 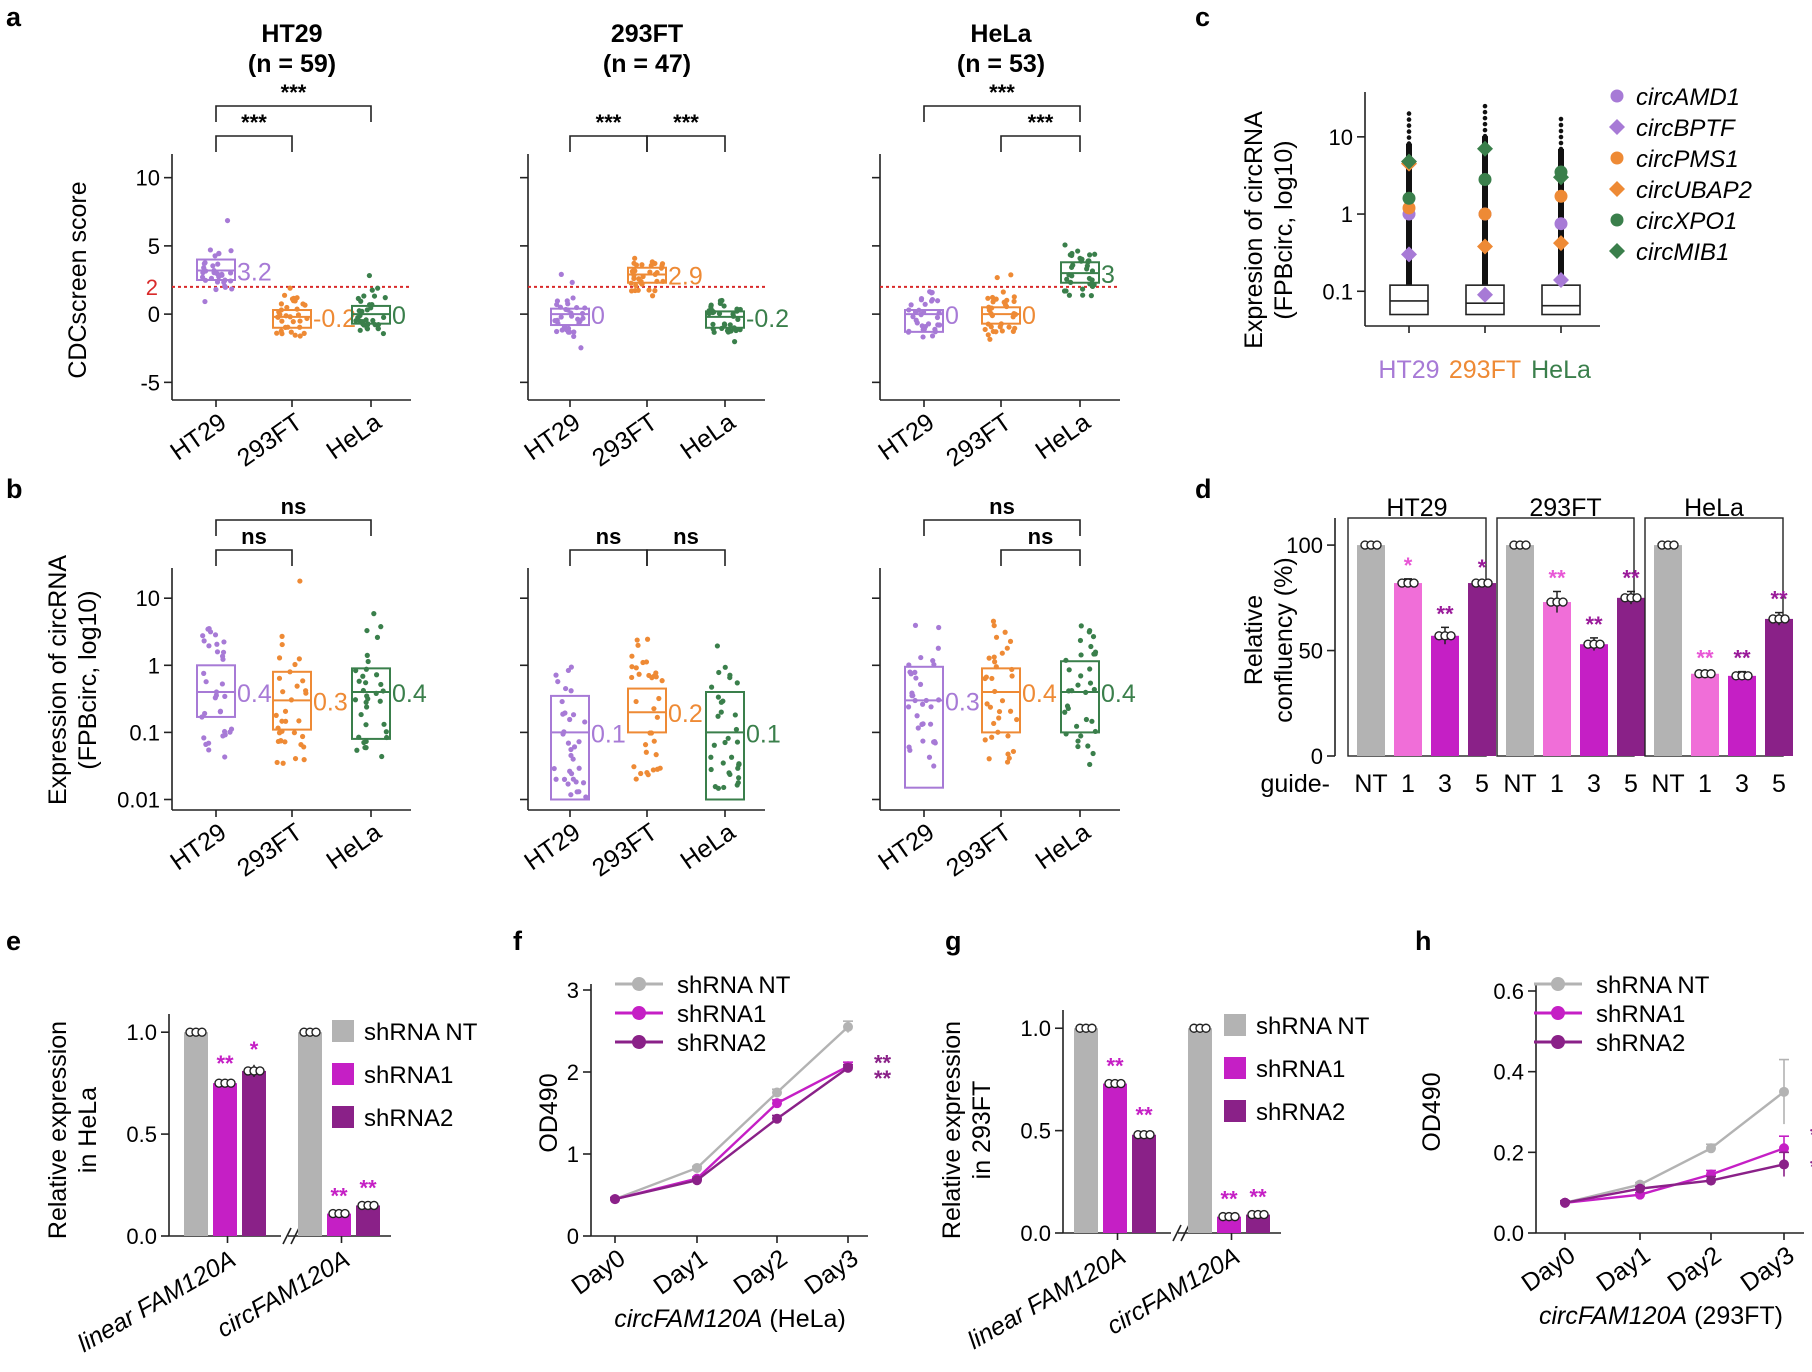 What do you see at coordinates (549, 1112) in the screenshot?
I see `panel-f-y-axis-label: OD490` at bounding box center [549, 1112].